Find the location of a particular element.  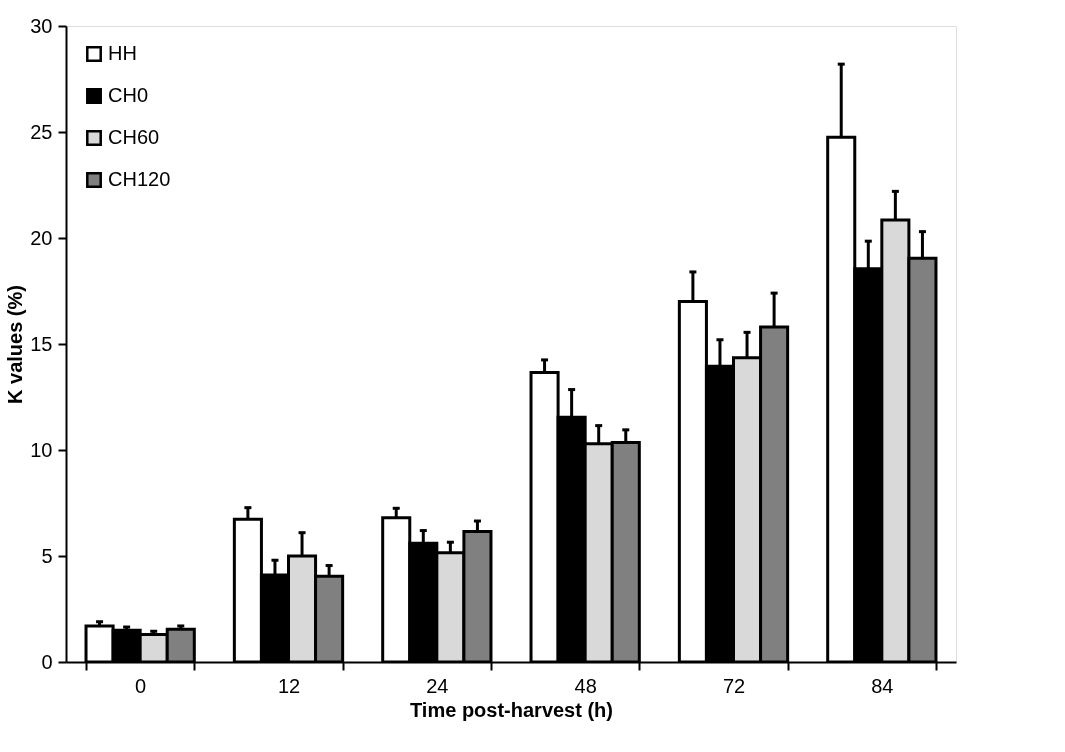

x-tick-label: 48 is located at coordinates (585, 685).